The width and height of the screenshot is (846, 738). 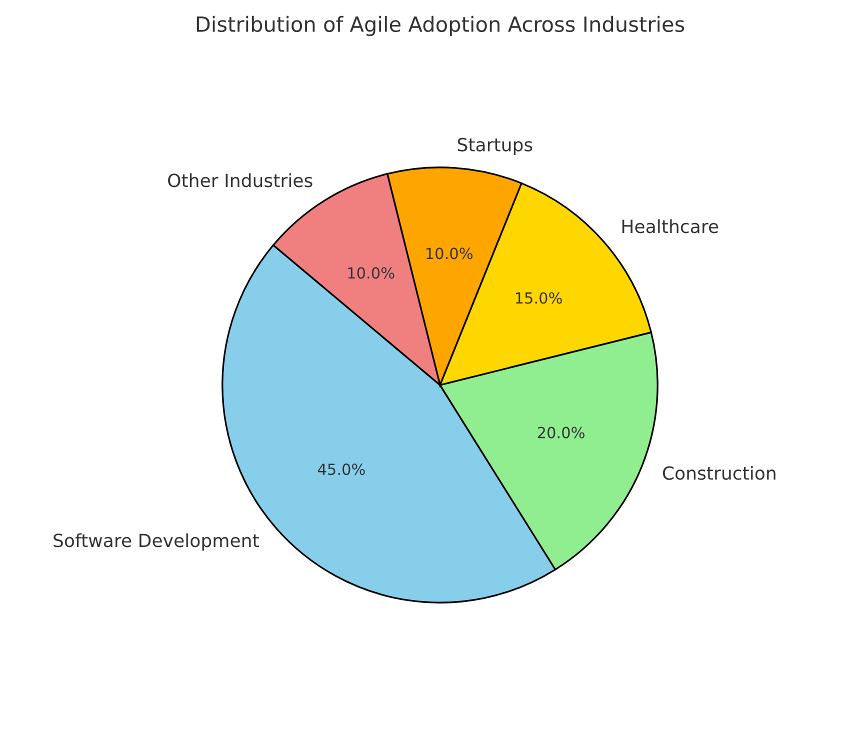 What do you see at coordinates (341, 470) in the screenshot?
I see `data-label: 45.0%` at bounding box center [341, 470].